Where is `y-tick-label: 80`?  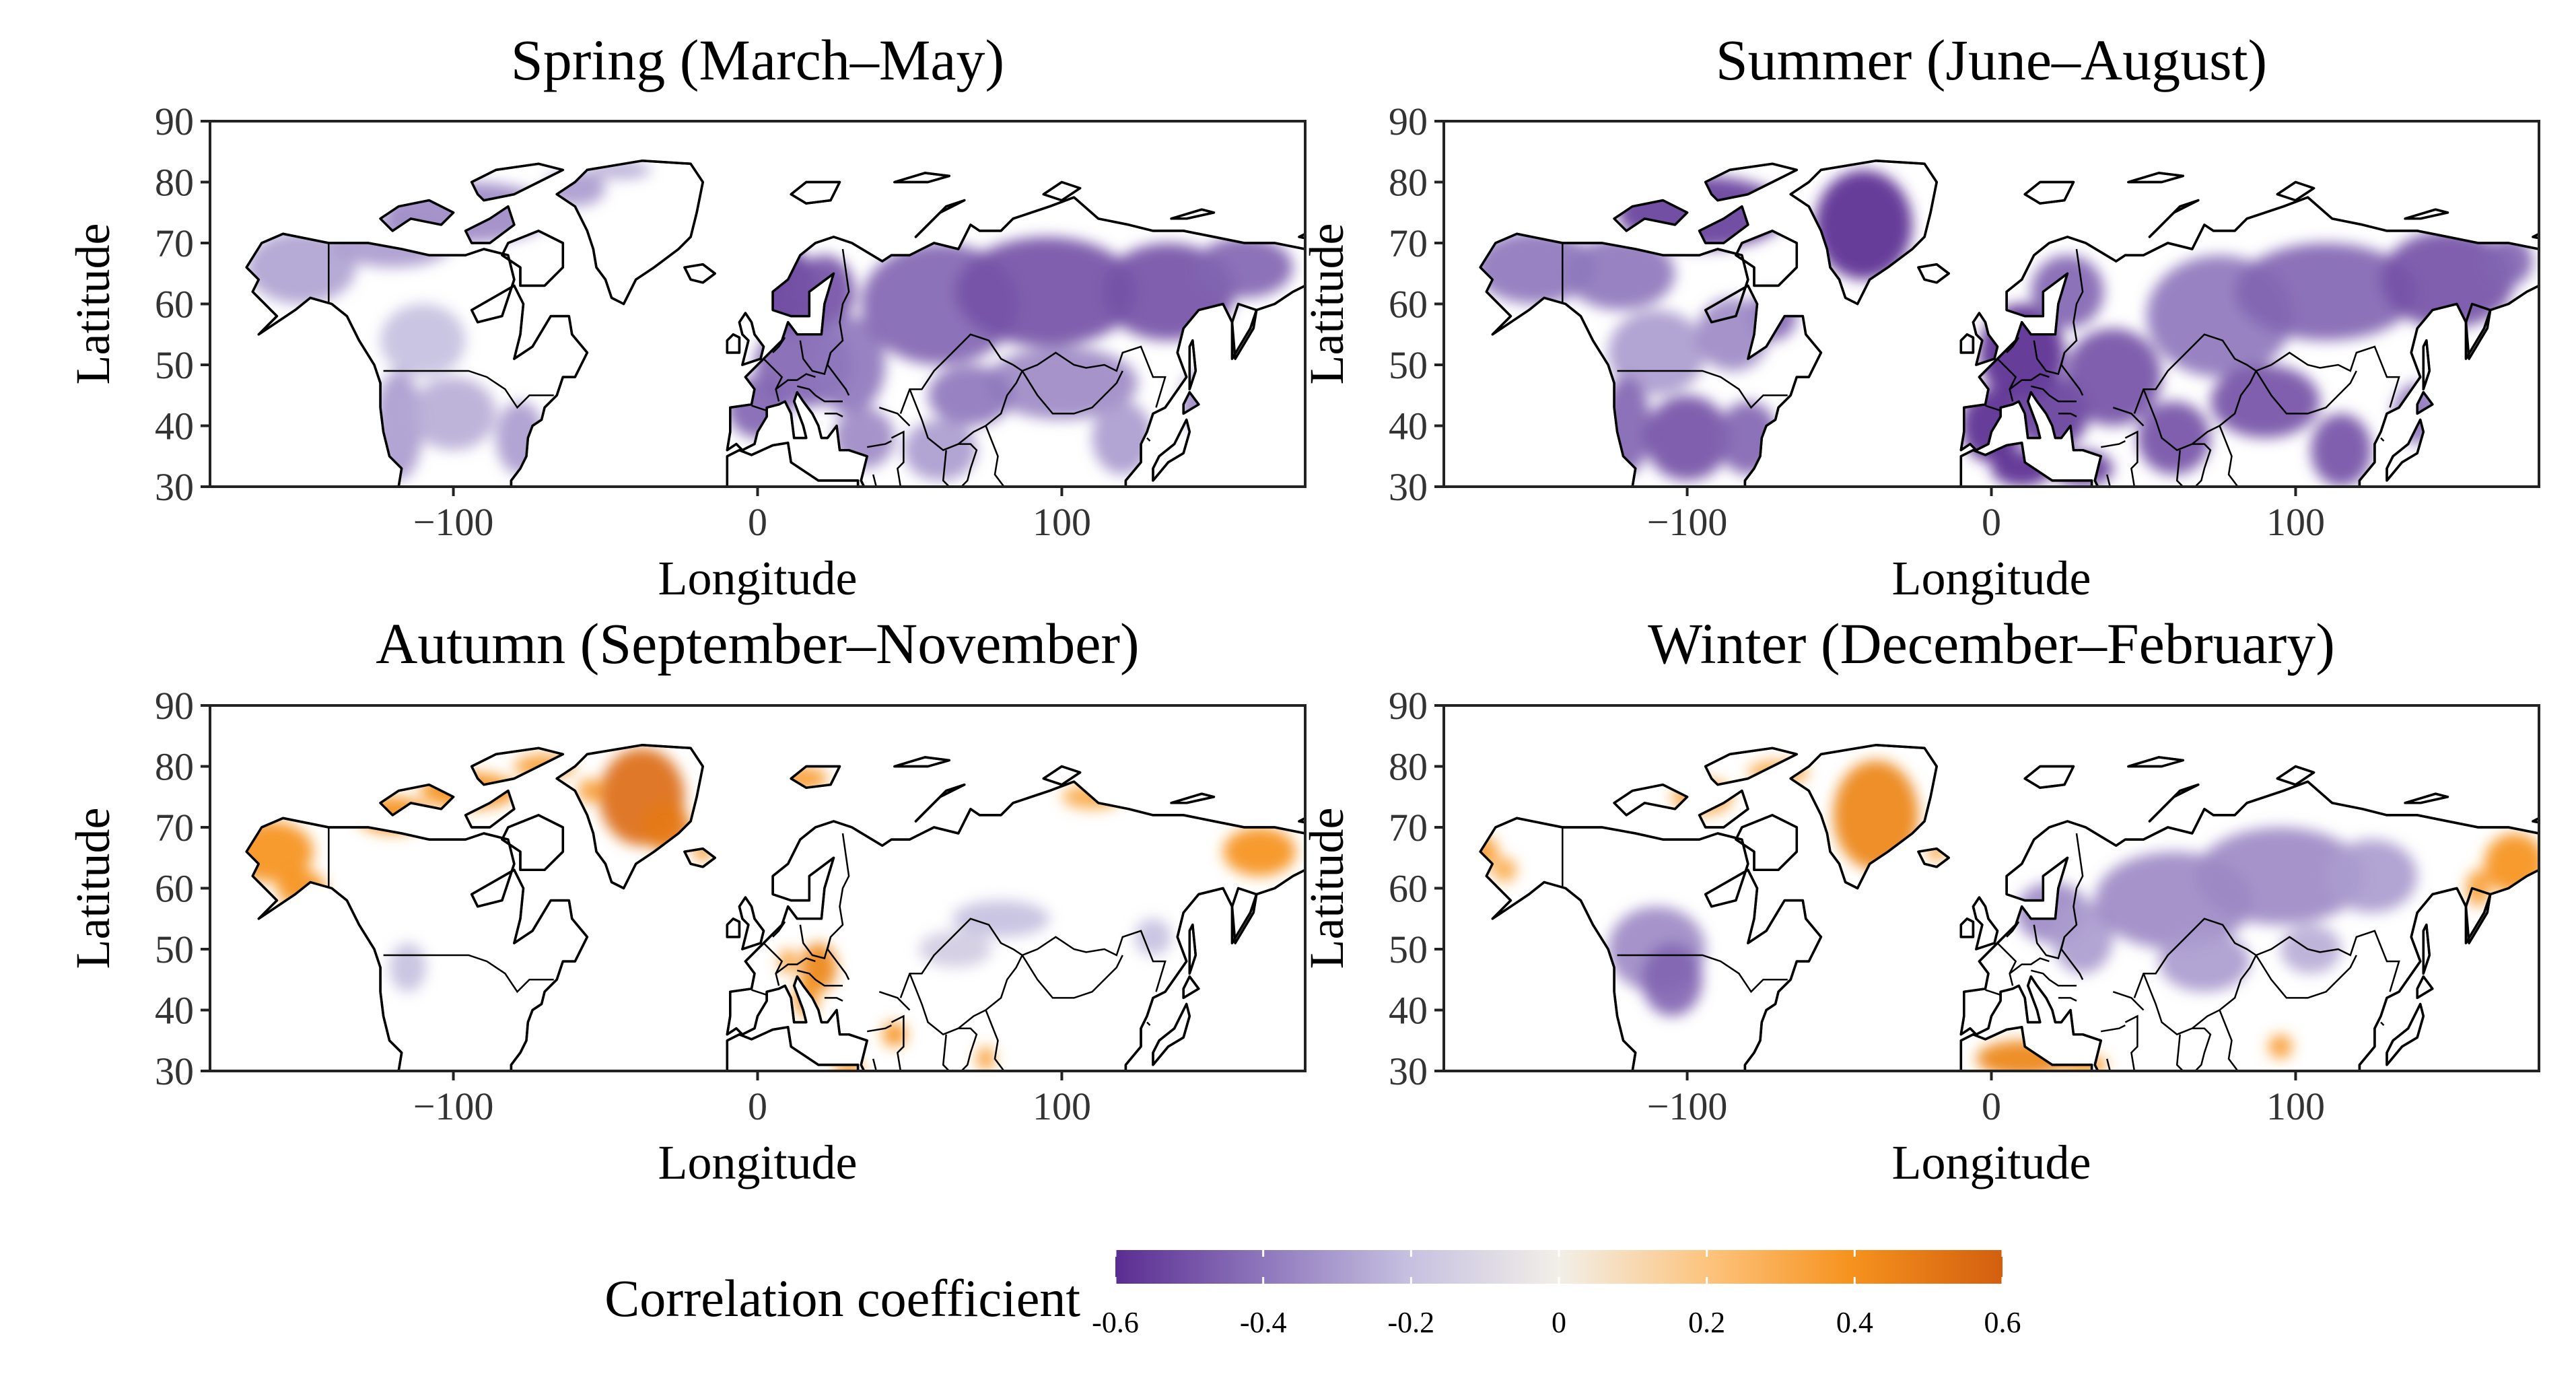
y-tick-label: 80 is located at coordinates (174, 767).